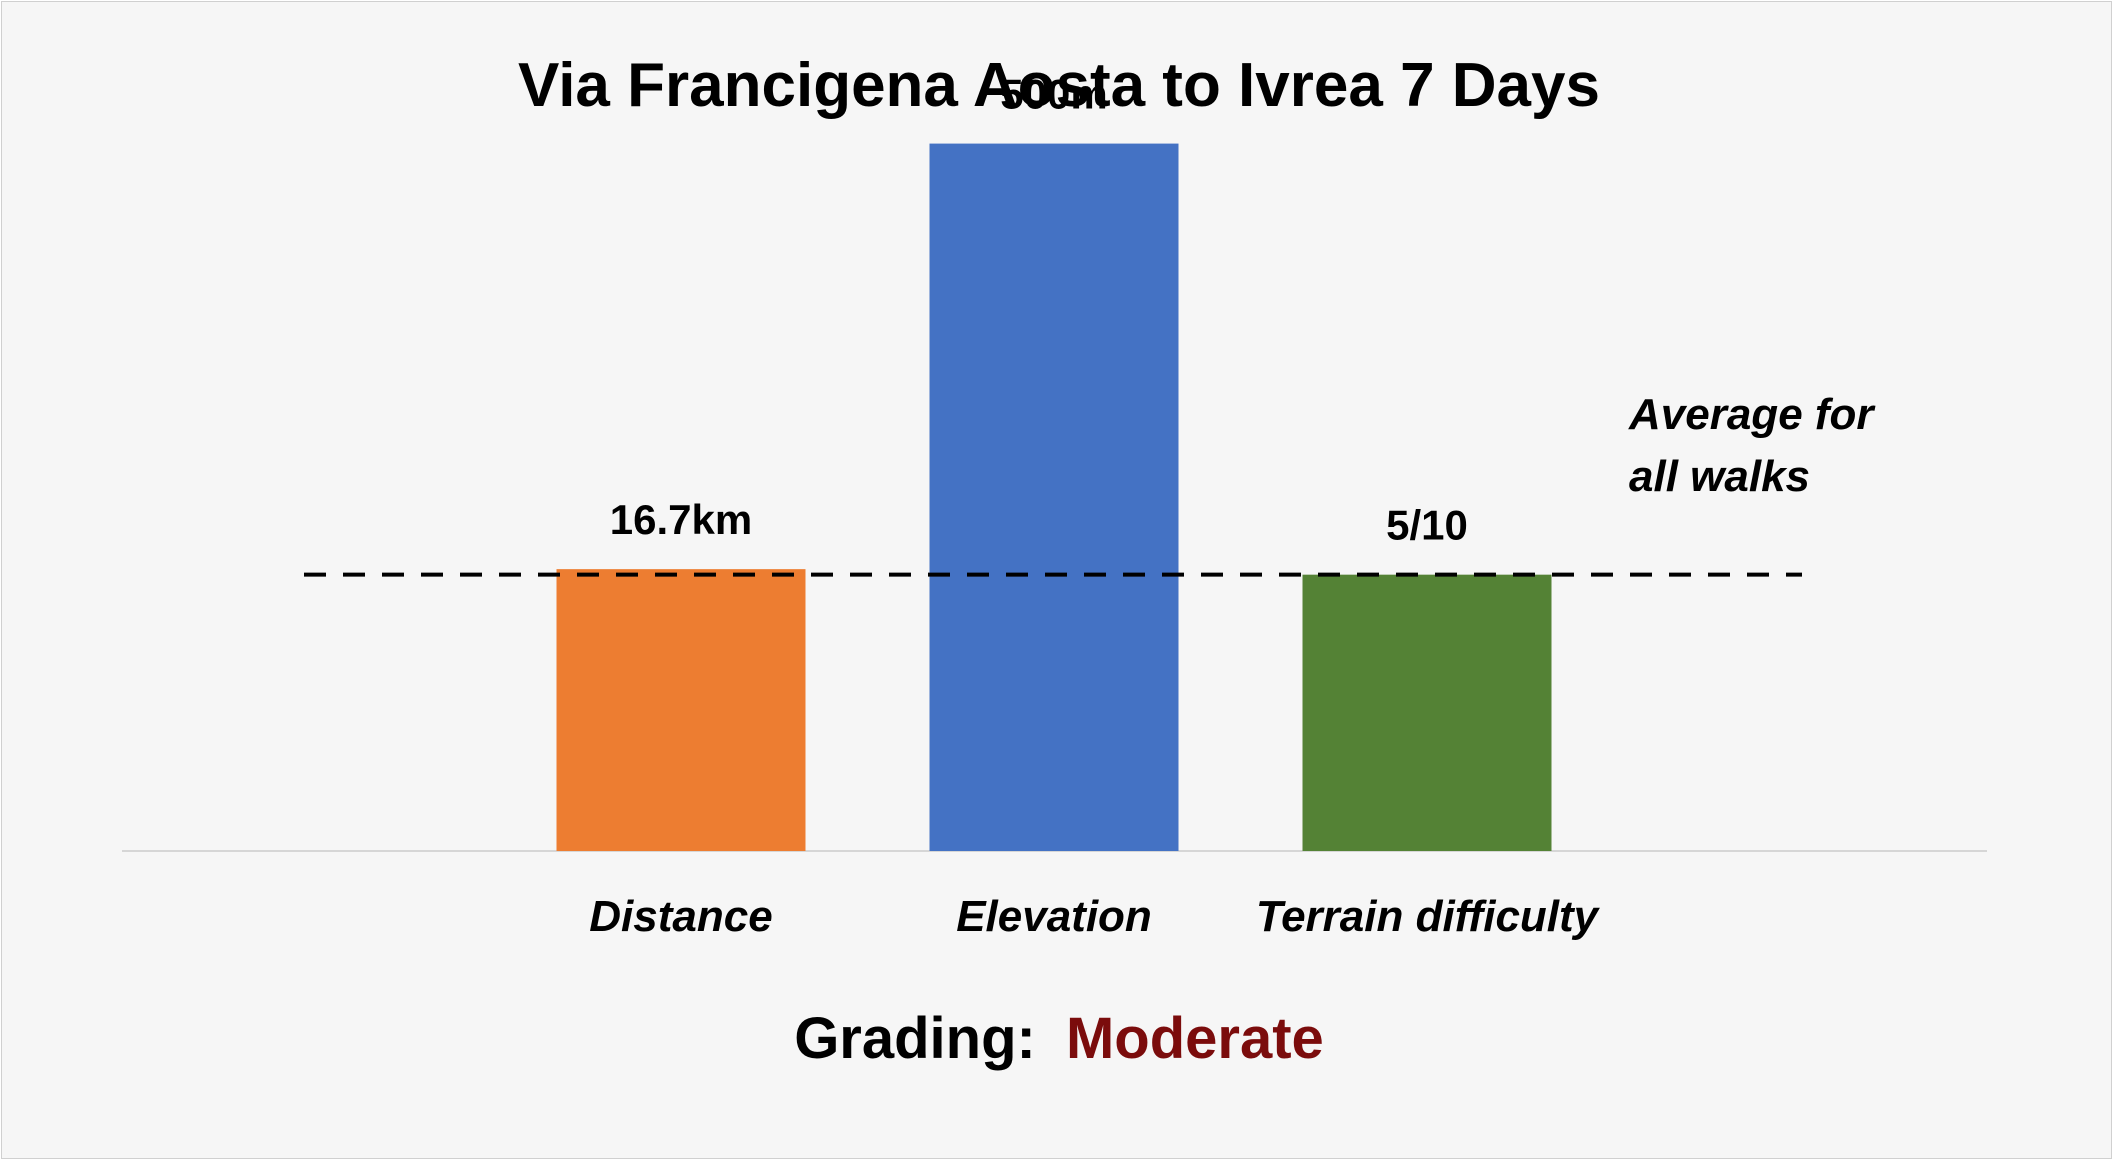 Image resolution: width=2113 pixels, height=1160 pixels. What do you see at coordinates (1757, 445) in the screenshot?
I see `average-label: Average for all walks` at bounding box center [1757, 445].